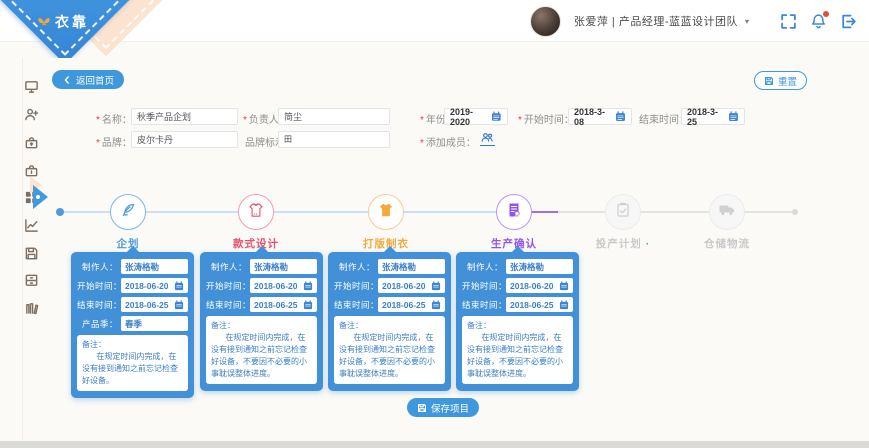 The height and width of the screenshot is (448, 869). Describe the element at coordinates (31, 114) in the screenshot. I see `user-add-icon` at that location.